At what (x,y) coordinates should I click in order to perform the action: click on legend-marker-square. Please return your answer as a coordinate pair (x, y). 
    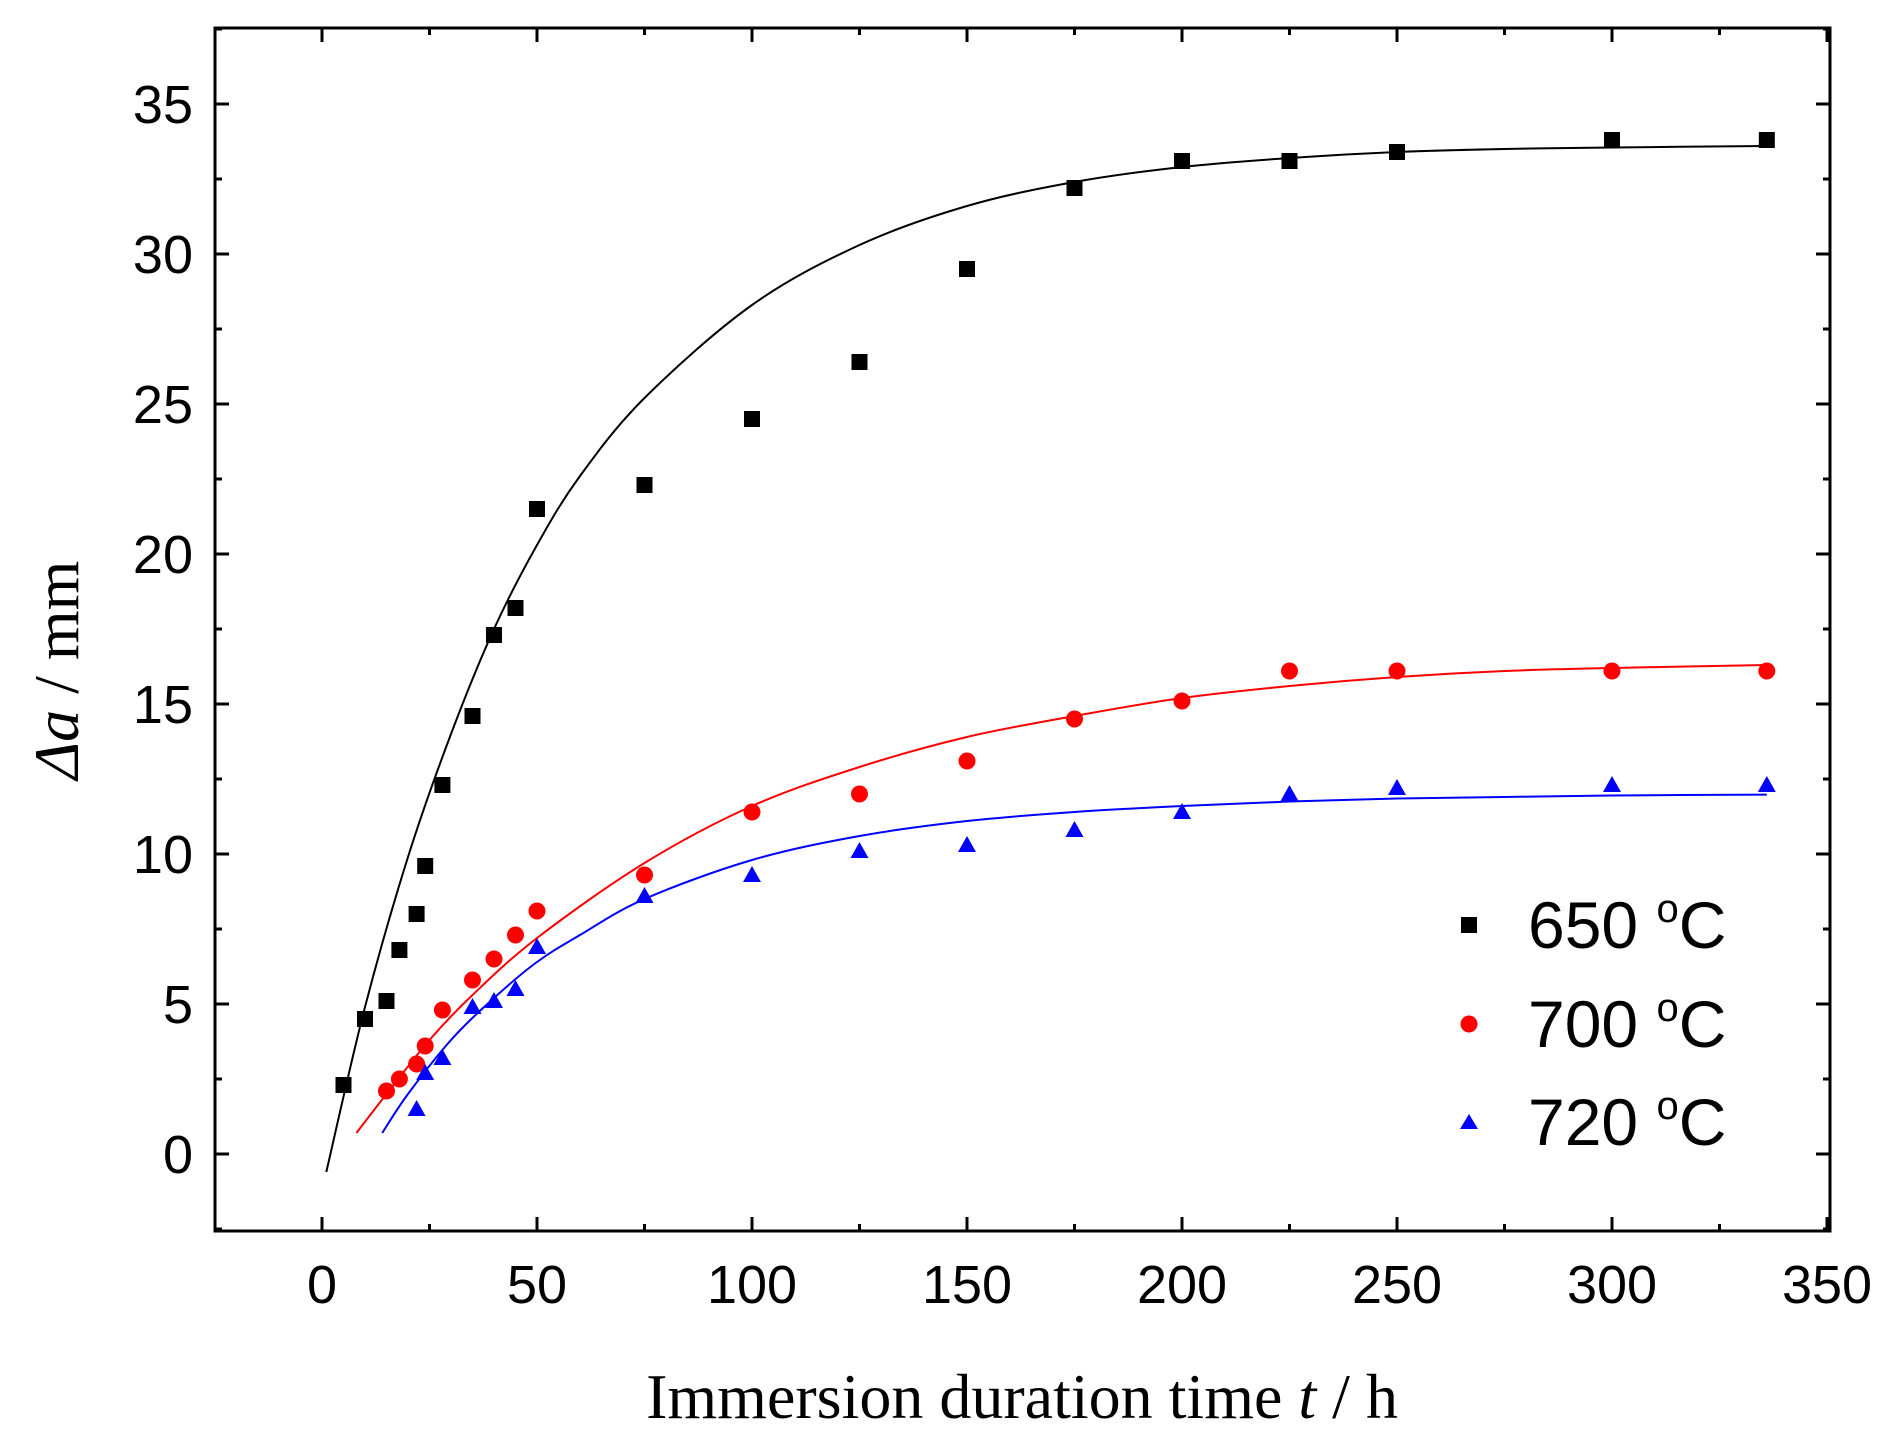
    Looking at the image, I should click on (1469, 925).